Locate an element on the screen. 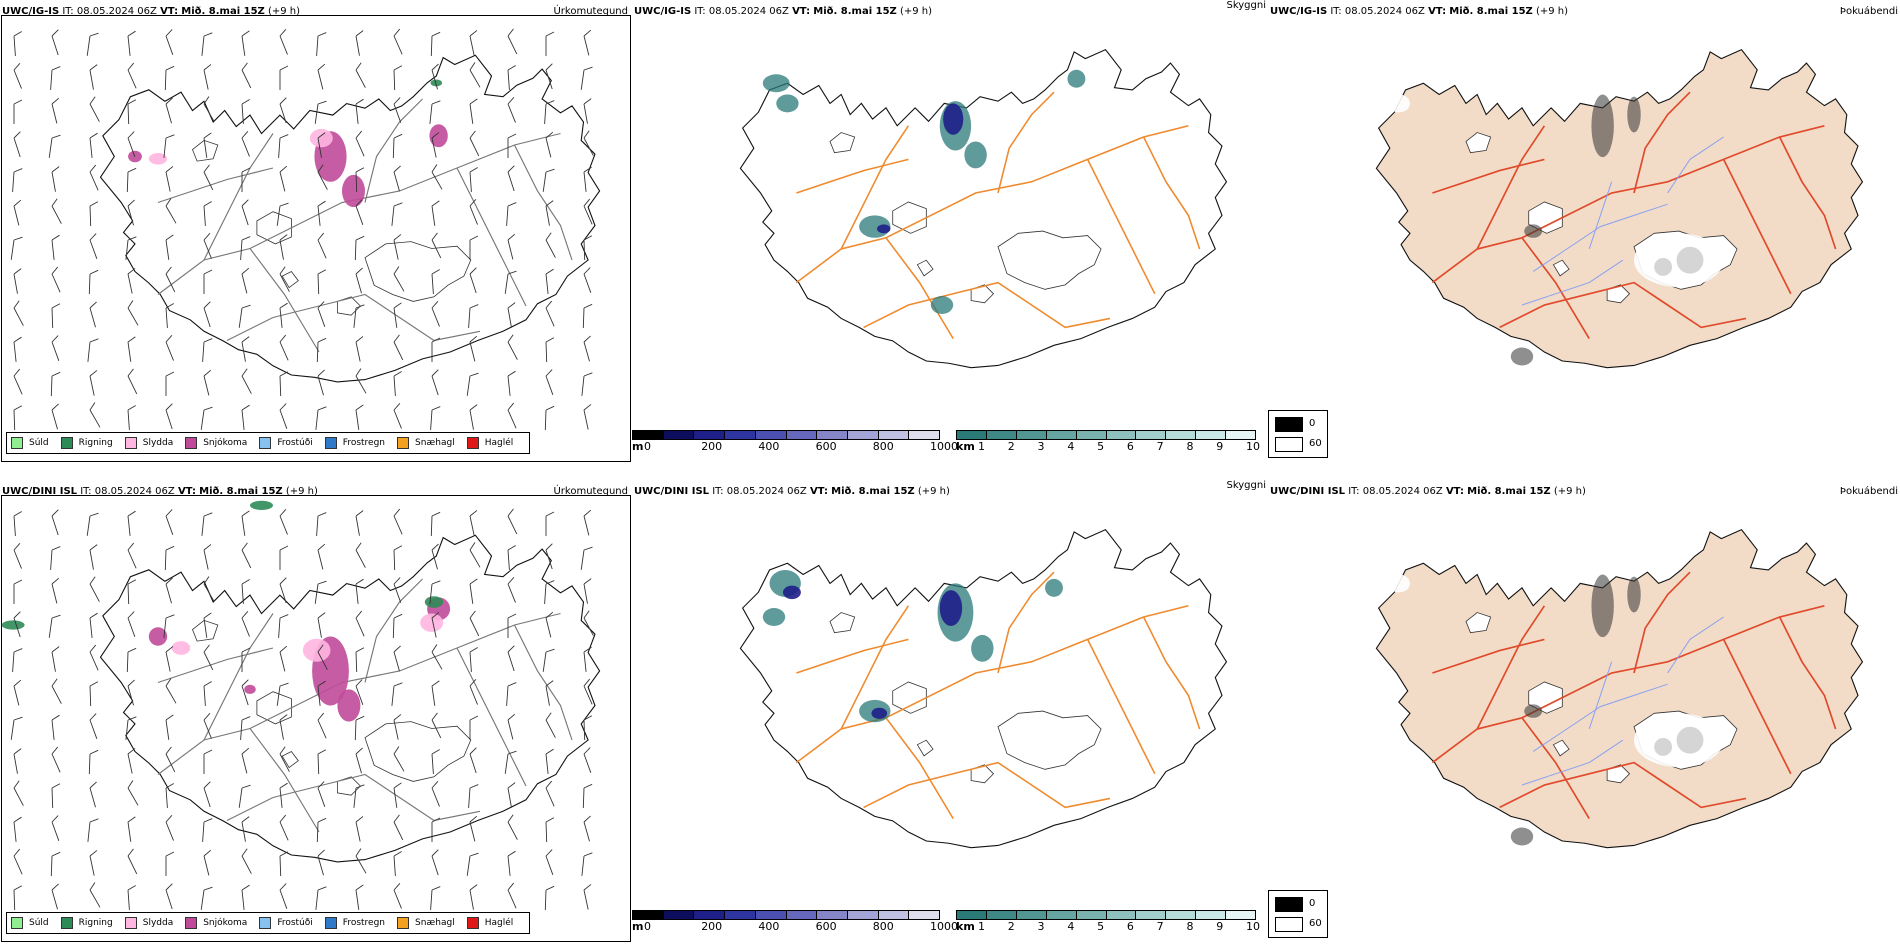 The height and width of the screenshot is (950, 1900). road-line is located at coordinates (1807, 673).